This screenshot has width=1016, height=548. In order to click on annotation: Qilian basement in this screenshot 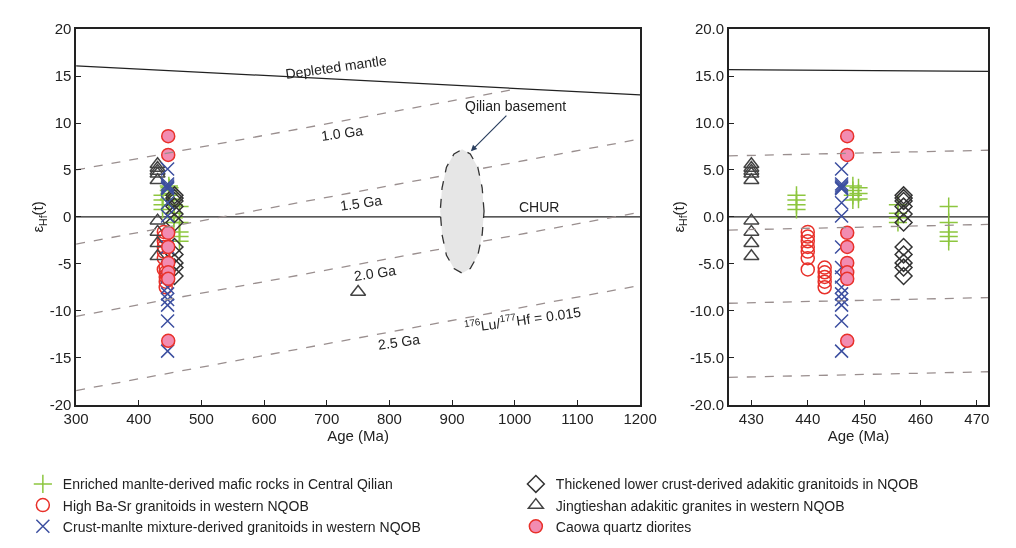, I will do `click(516, 106)`.